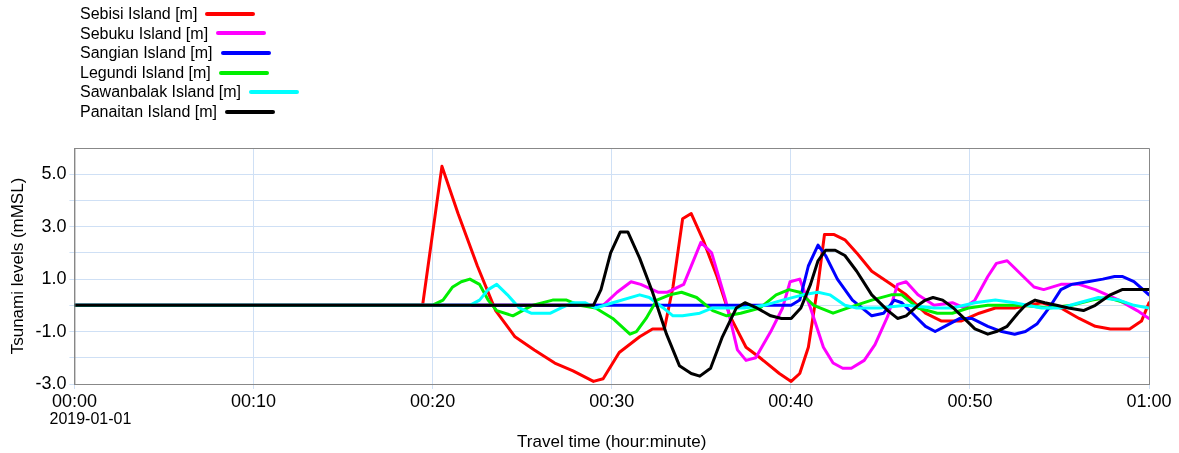  I want to click on x-tick-label: 00:20, so click(433, 400).